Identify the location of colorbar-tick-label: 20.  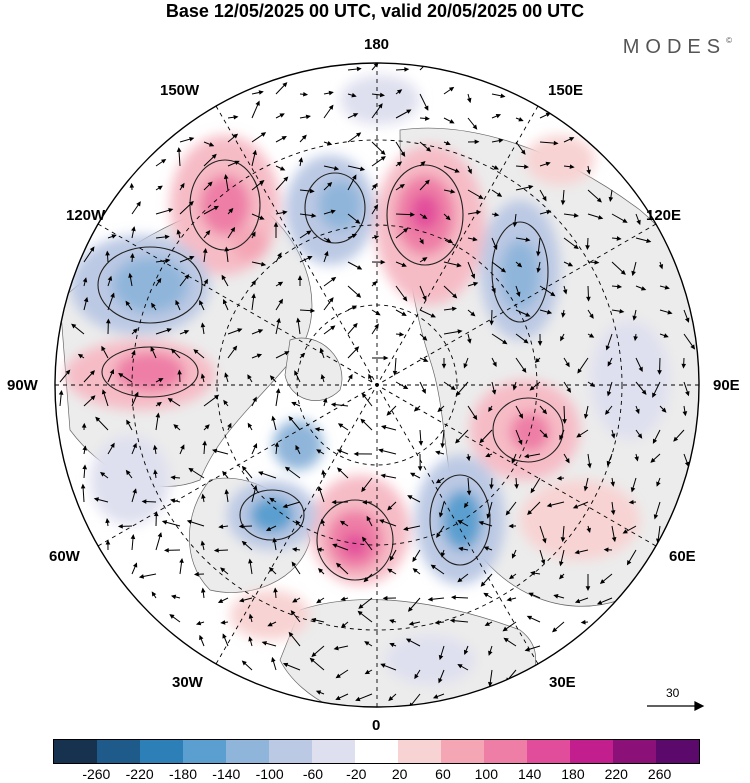
(399, 774).